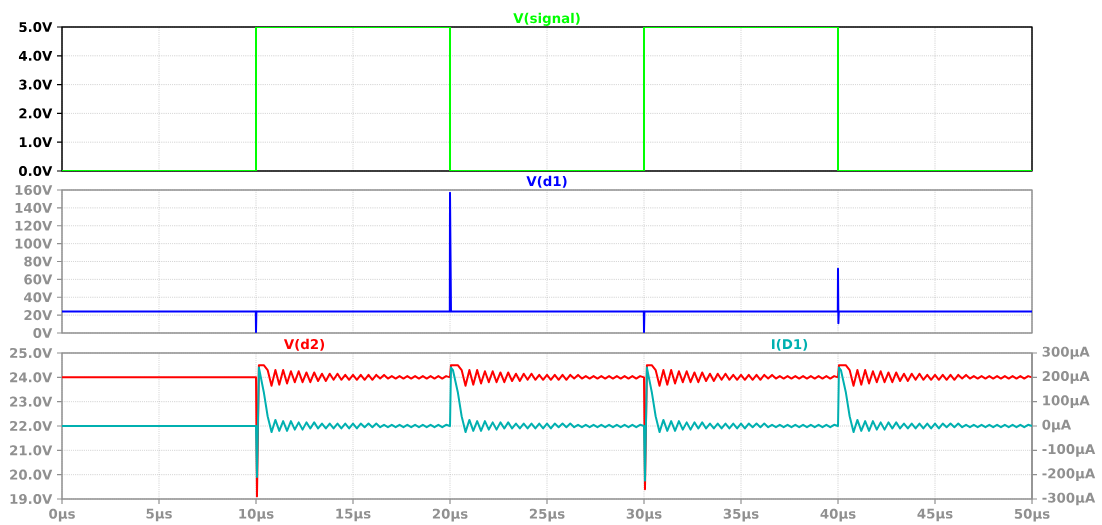 This screenshot has width=1102, height=525. I want to click on y-tick-label: 24.0V, so click(31, 377).